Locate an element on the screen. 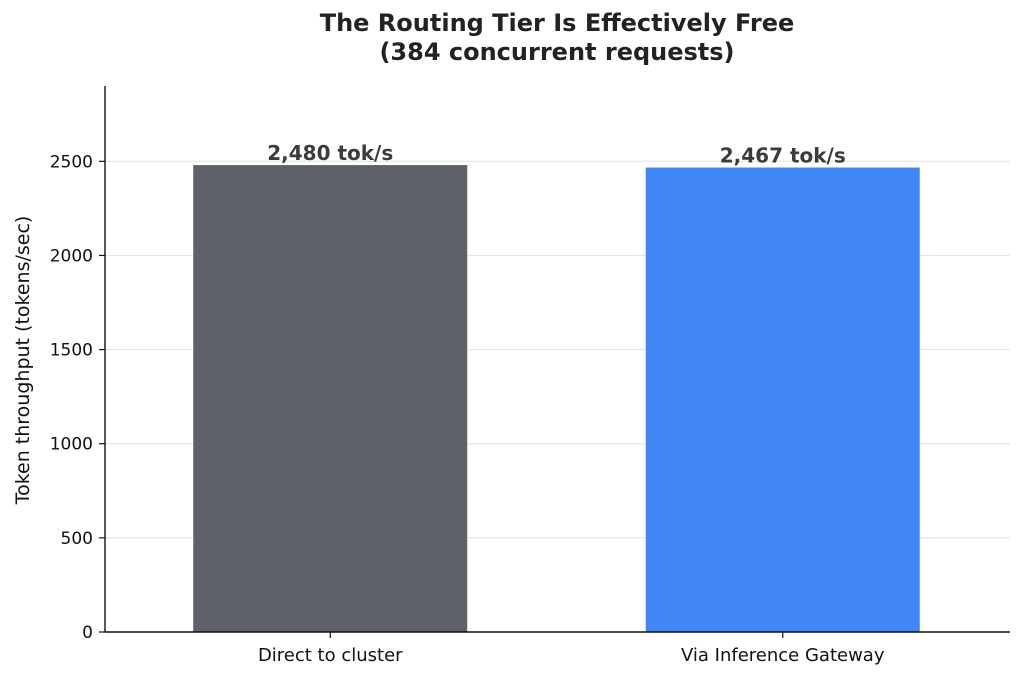 The height and width of the screenshot is (682, 1024). chart-title: The Routing Tier Is Effectively Free is located at coordinates (557, 23).